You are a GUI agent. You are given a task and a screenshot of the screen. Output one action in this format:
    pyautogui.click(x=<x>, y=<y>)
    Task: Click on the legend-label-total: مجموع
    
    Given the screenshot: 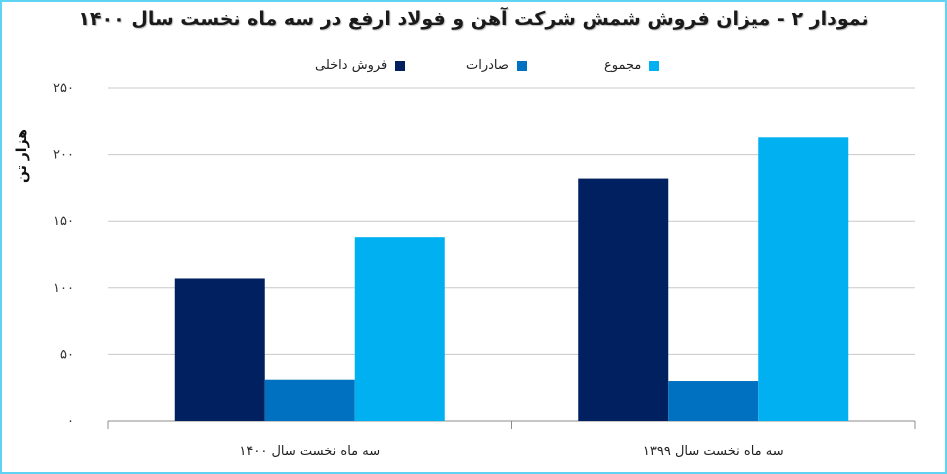 What is the action you would take?
    pyautogui.click(x=623, y=65)
    